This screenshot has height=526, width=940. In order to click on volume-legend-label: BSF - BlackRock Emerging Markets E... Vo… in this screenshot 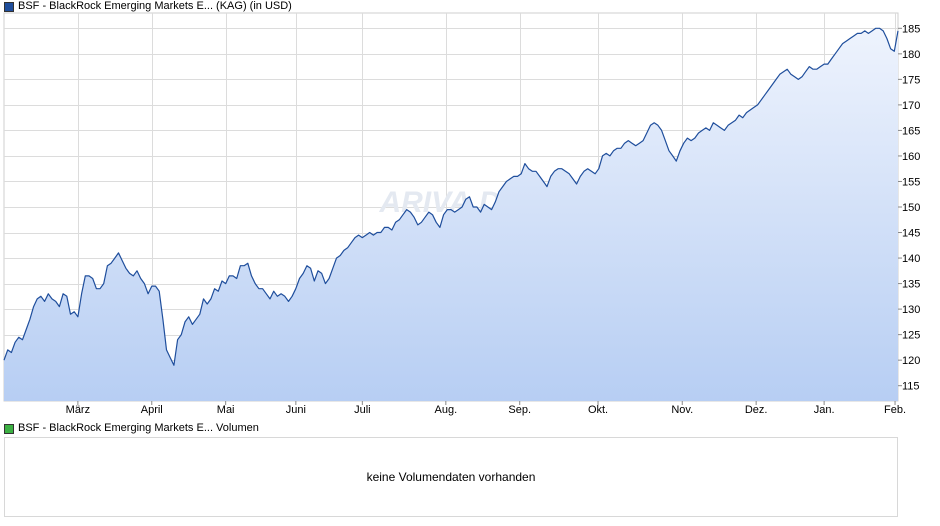, I will do `click(138, 428)`.